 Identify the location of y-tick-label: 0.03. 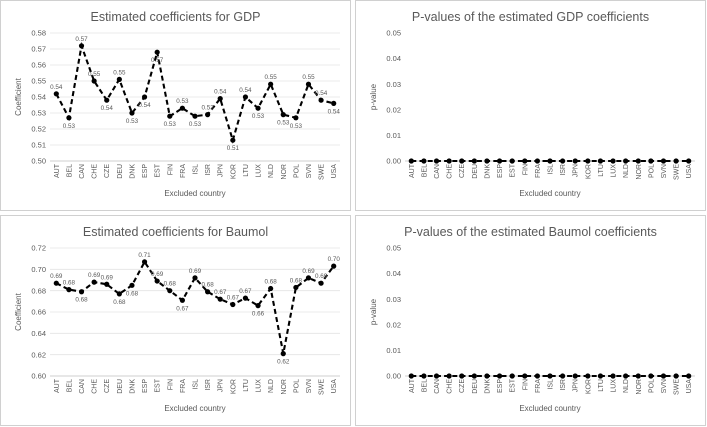
(393, 299).